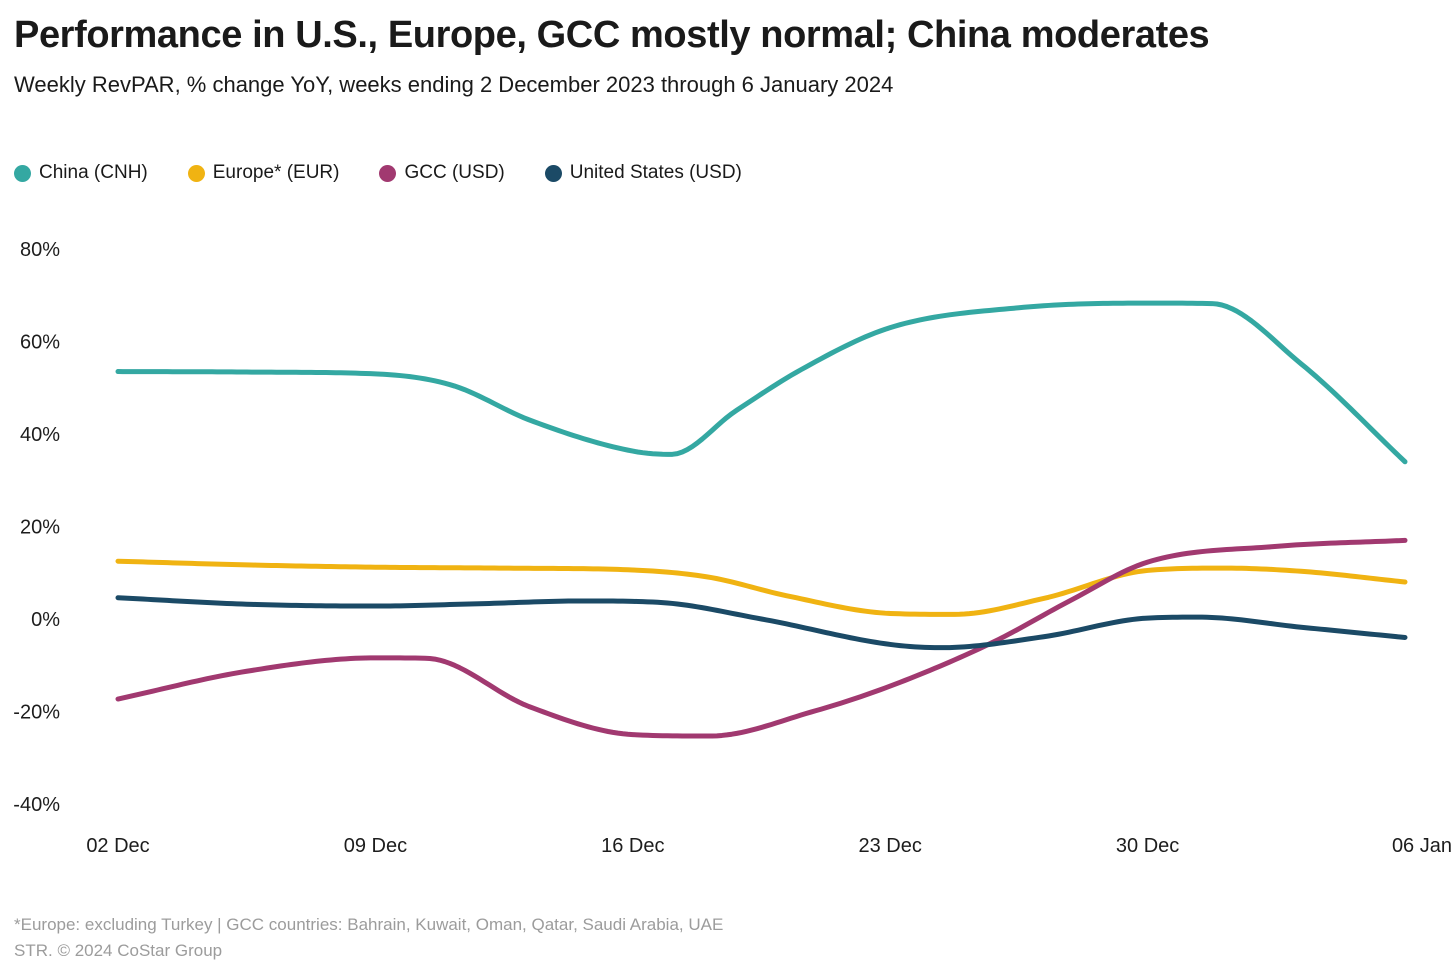  Describe the element at coordinates (1147, 846) in the screenshot. I see `x-axis-label: 30 Dec` at that location.